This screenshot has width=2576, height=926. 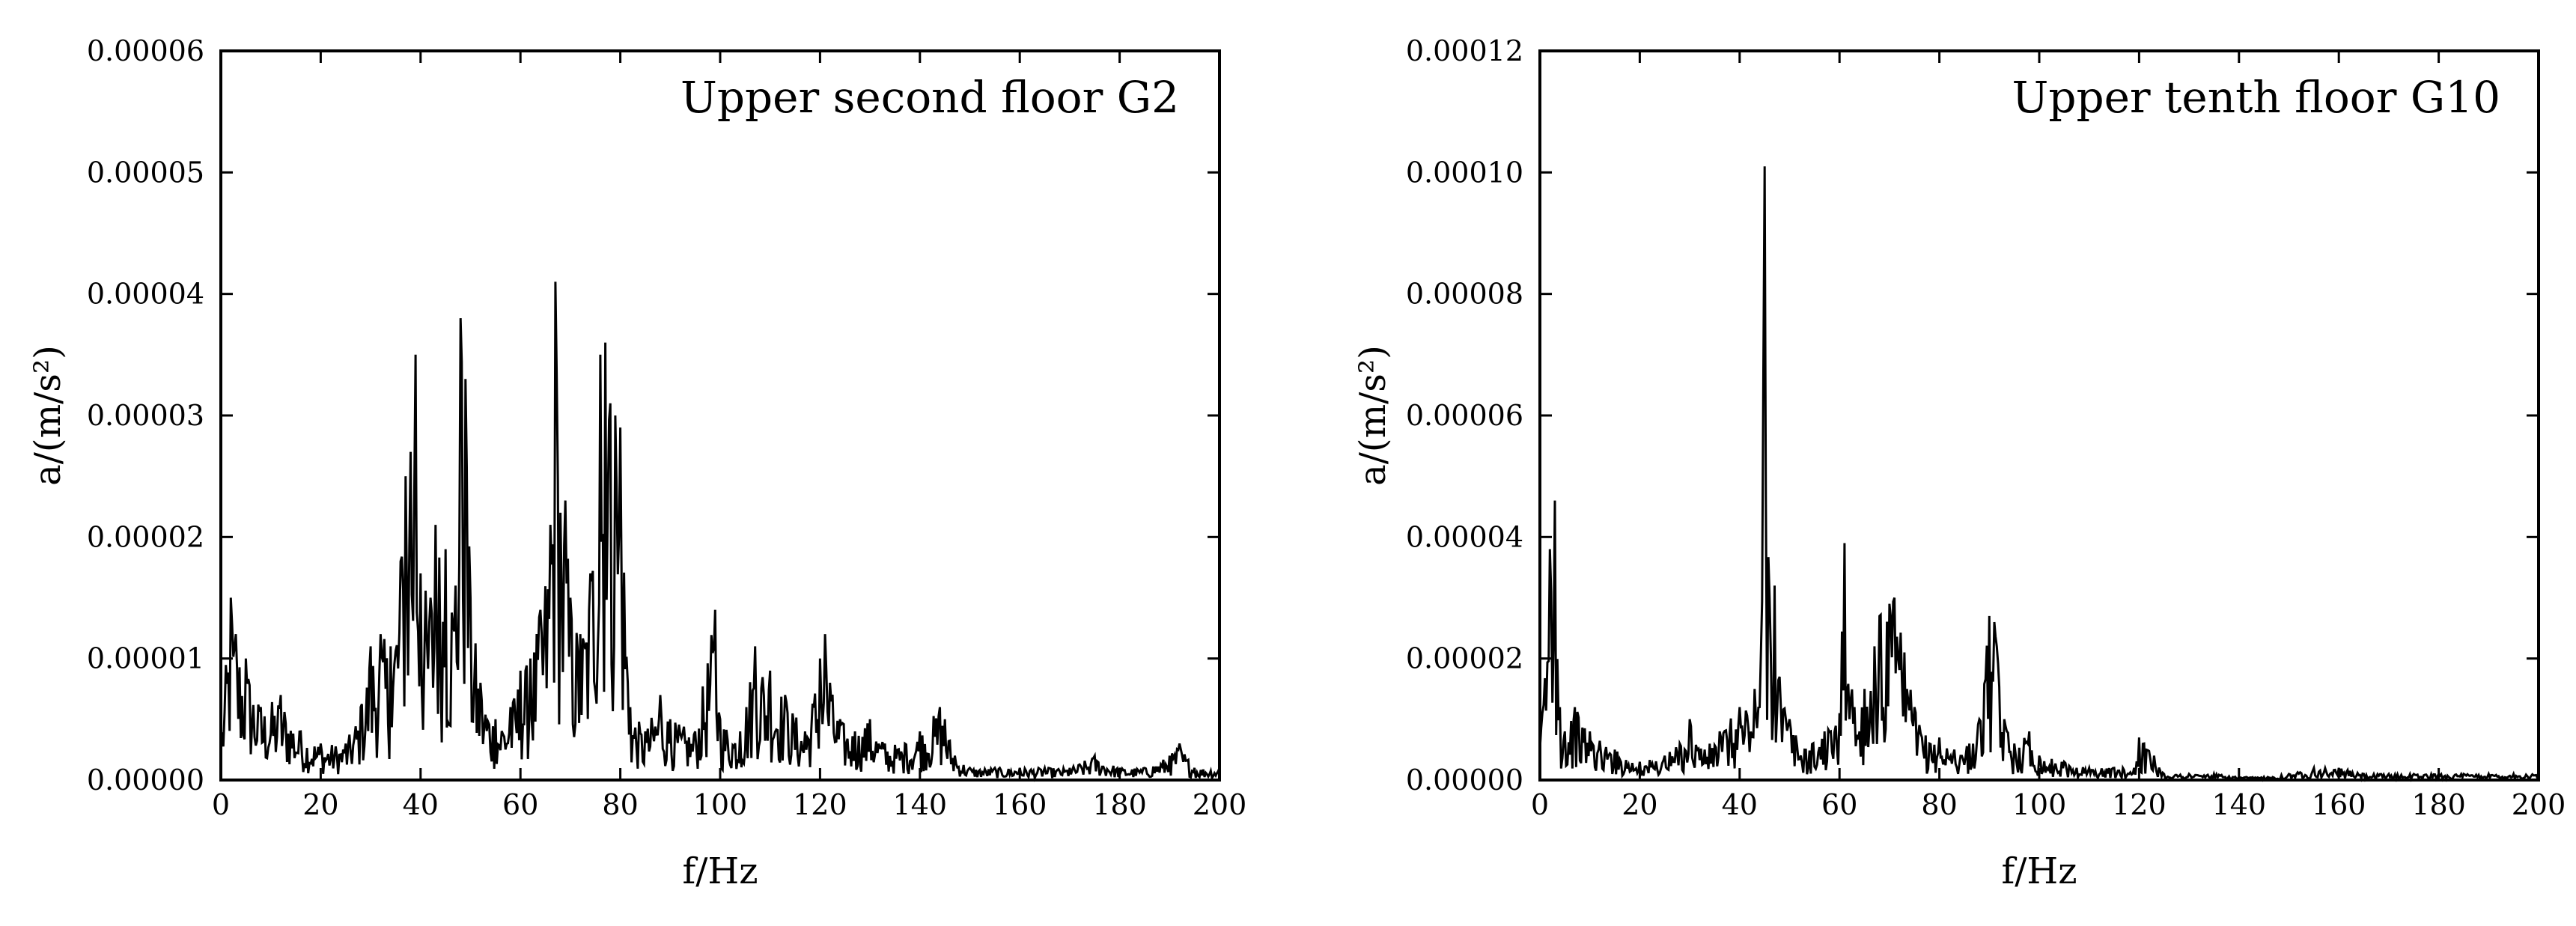 I want to click on y-tick-label: 0.00010, so click(x=1464, y=172).